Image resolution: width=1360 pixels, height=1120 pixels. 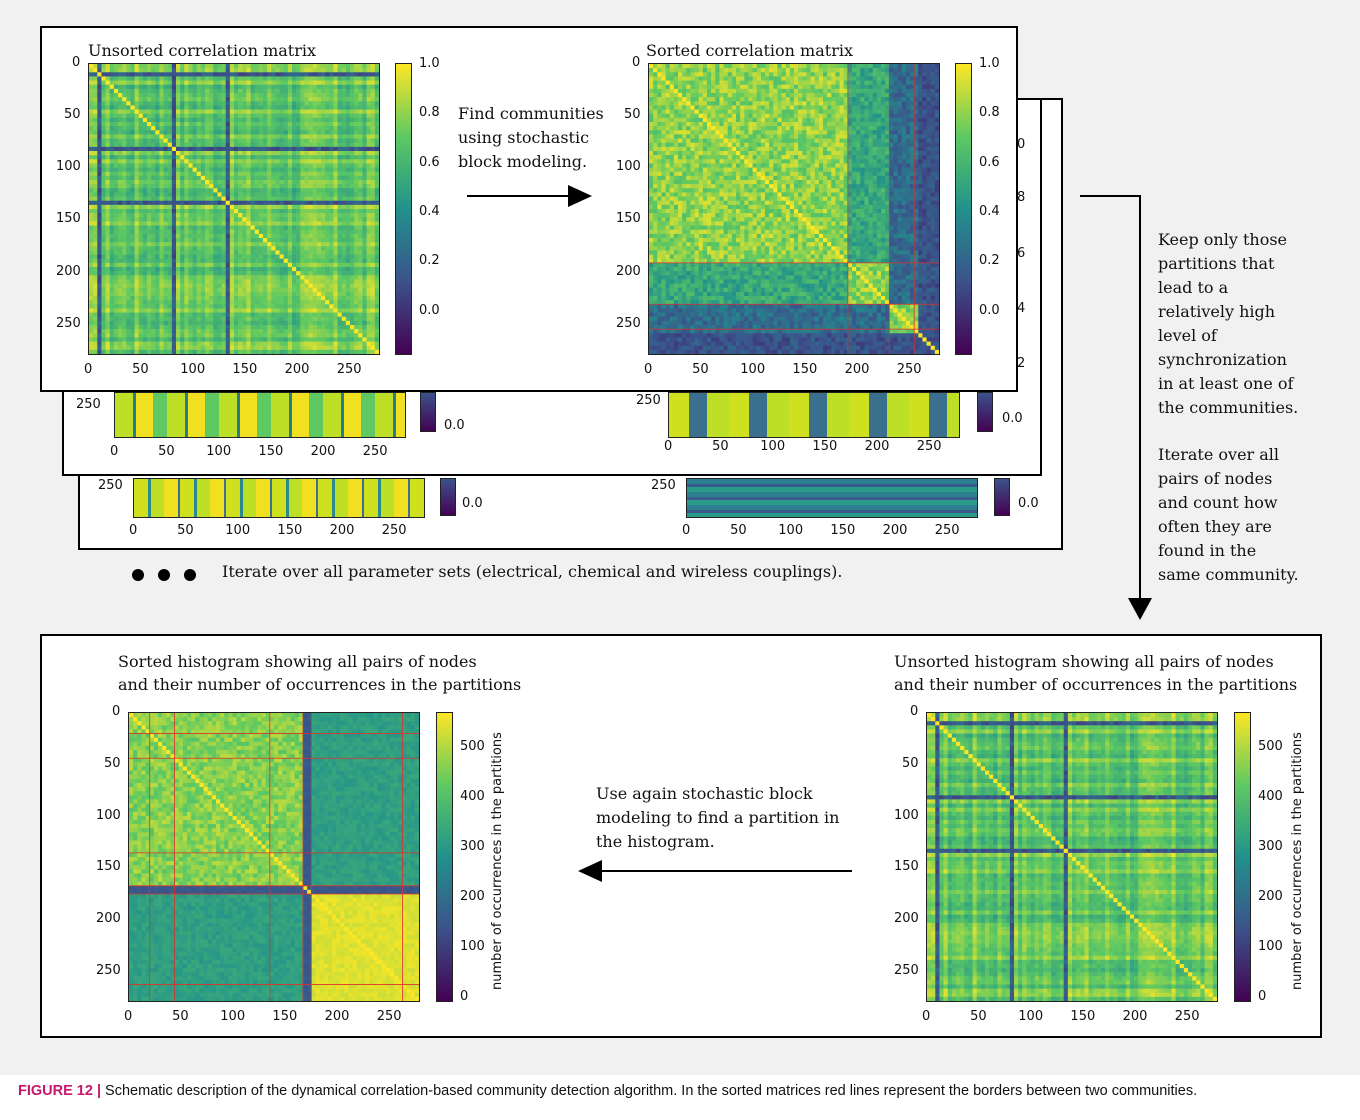 I want to click on find-communities-line-3: block modeling., so click(x=523, y=161).